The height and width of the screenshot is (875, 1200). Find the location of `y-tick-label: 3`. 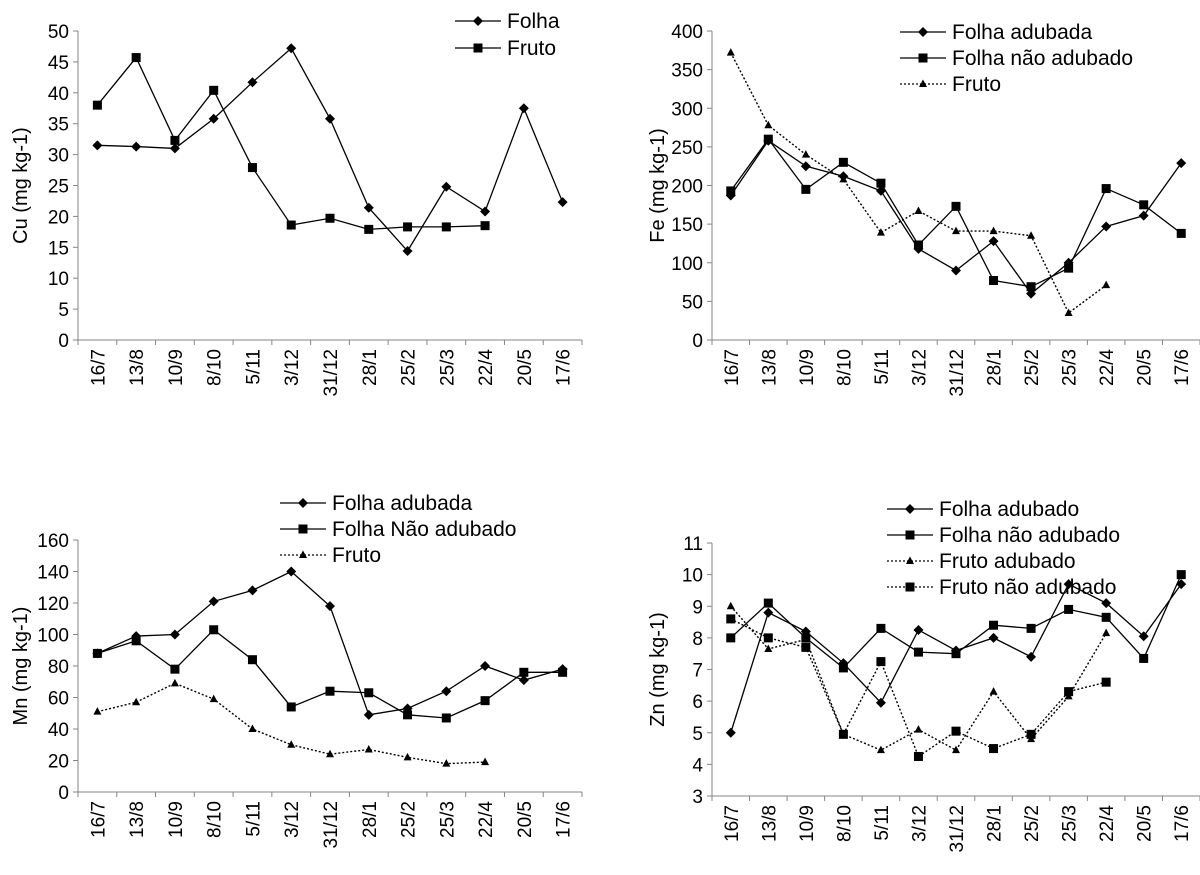

y-tick-label: 3 is located at coordinates (697, 797).